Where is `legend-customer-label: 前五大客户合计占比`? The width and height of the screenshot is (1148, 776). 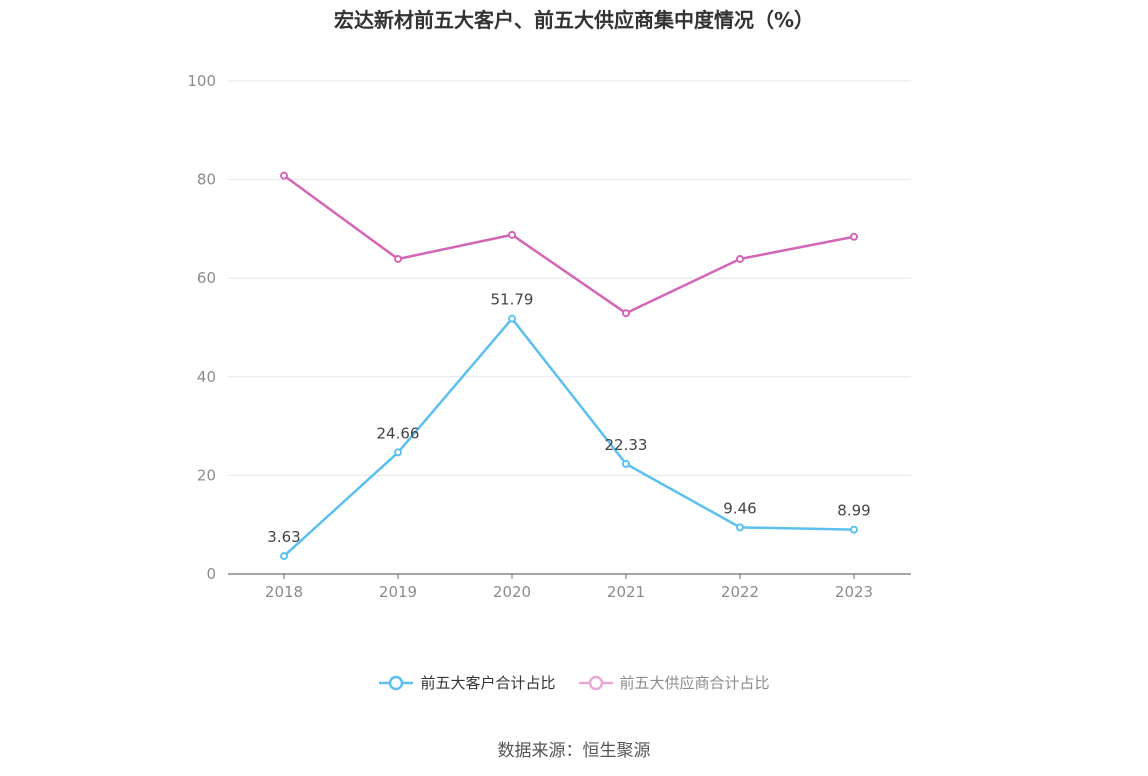
legend-customer-label: 前五大客户合计占比 is located at coordinates (488, 683).